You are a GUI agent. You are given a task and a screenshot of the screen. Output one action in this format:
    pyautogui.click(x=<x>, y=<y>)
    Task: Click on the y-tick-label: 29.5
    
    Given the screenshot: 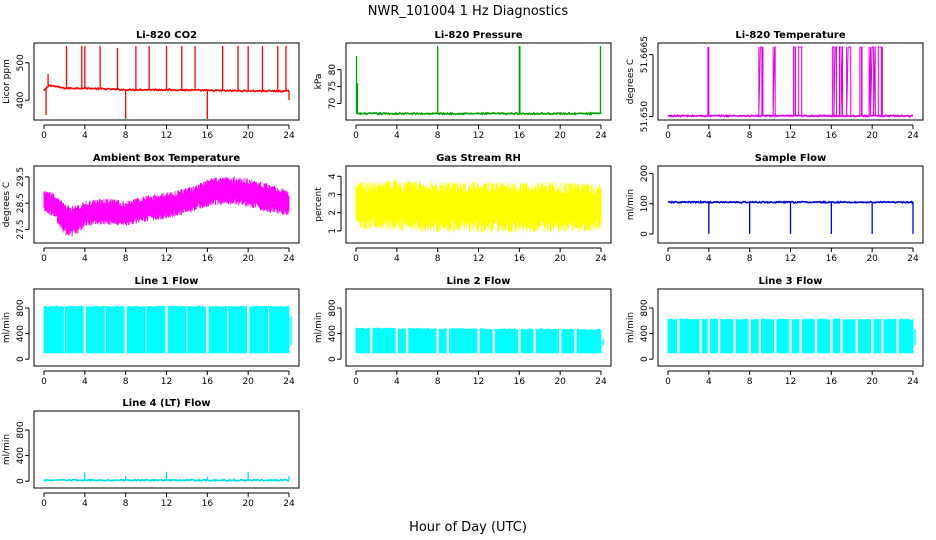 What is the action you would take?
    pyautogui.click(x=21, y=177)
    